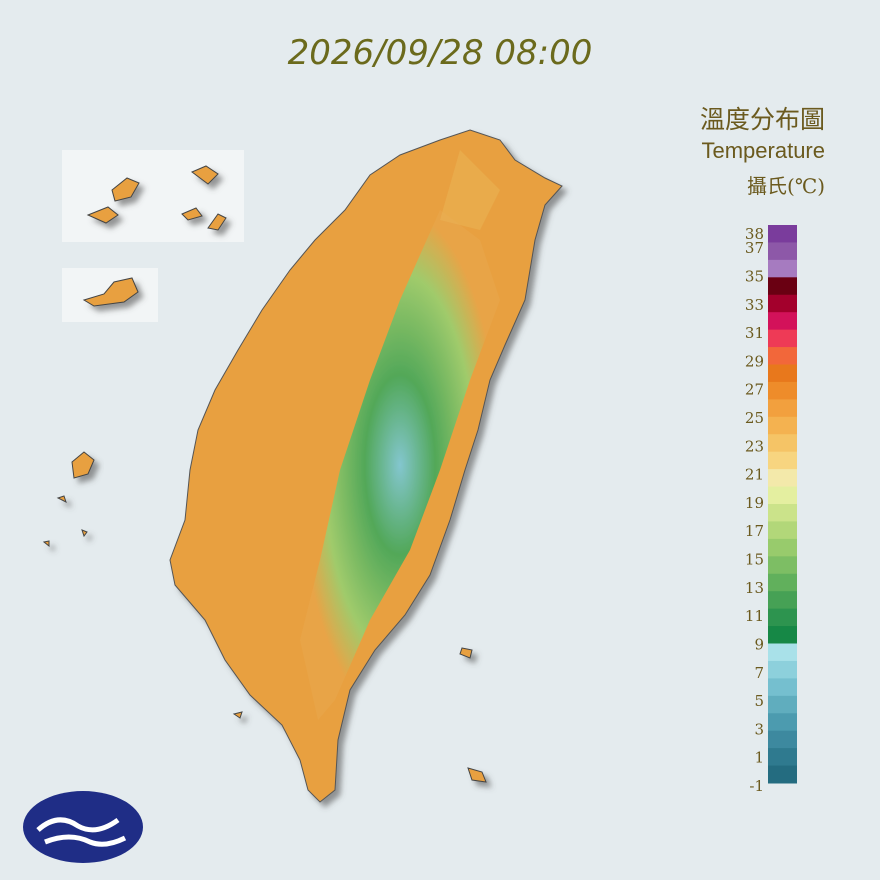 This screenshot has height=880, width=880. Describe the element at coordinates (759, 673) in the screenshot. I see `legend-tick-label: 7` at that location.